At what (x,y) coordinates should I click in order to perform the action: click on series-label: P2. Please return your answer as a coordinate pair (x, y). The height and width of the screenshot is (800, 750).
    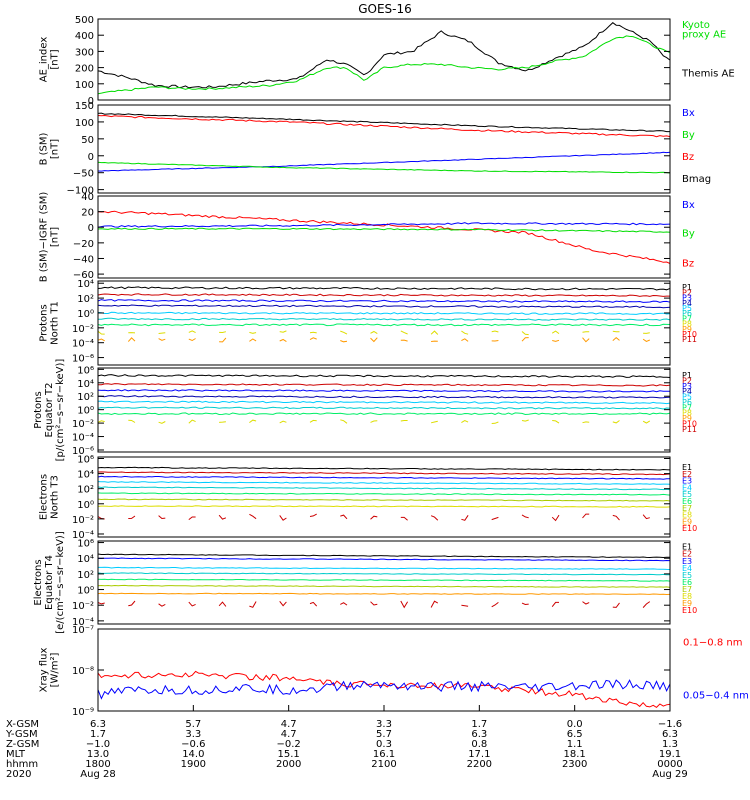
    Looking at the image, I should click on (687, 292).